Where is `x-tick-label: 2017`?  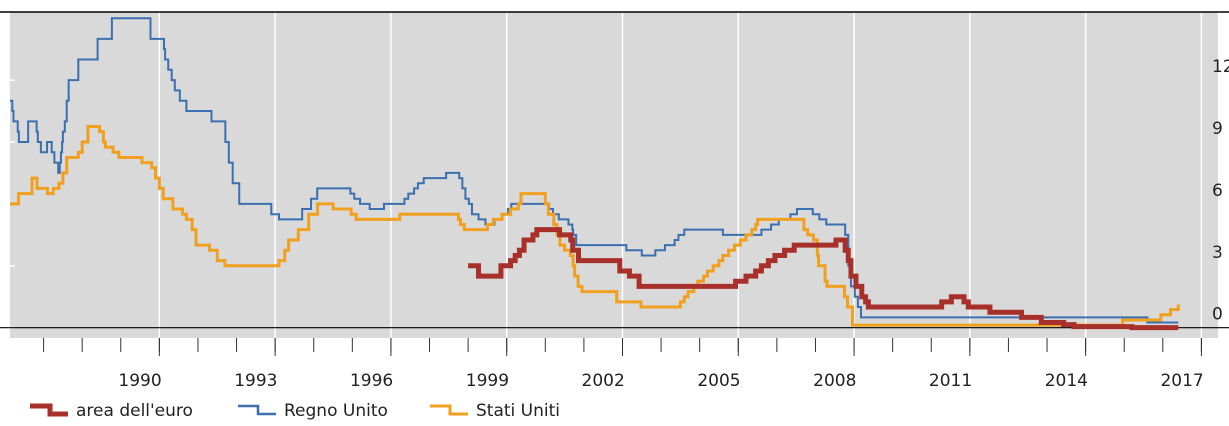 x-tick-label: 2017 is located at coordinates (1181, 381).